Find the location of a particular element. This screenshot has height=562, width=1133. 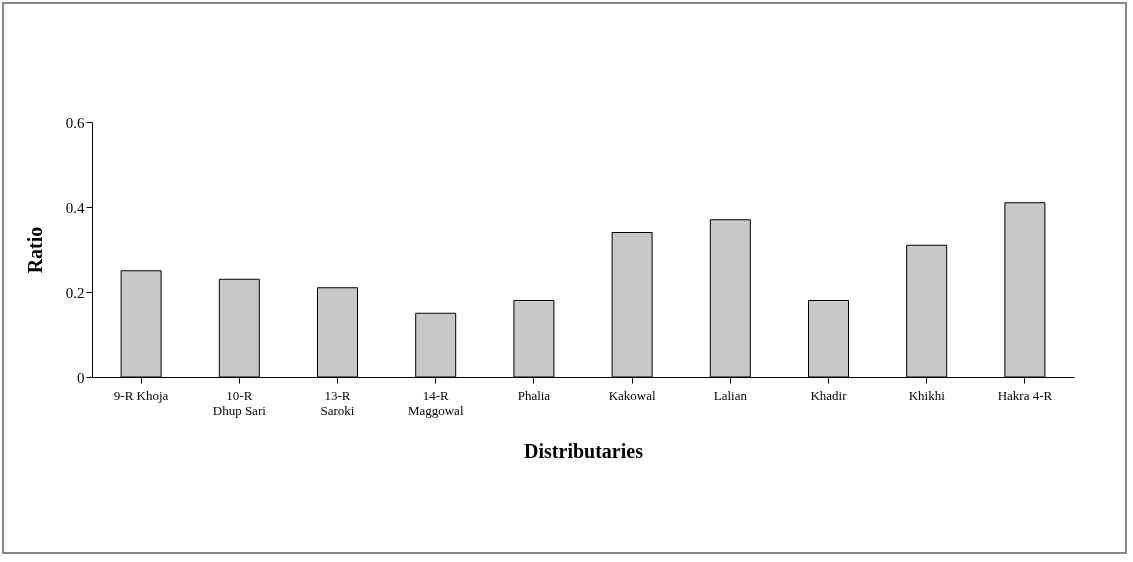

x-tick-label: Lalian is located at coordinates (730, 395).